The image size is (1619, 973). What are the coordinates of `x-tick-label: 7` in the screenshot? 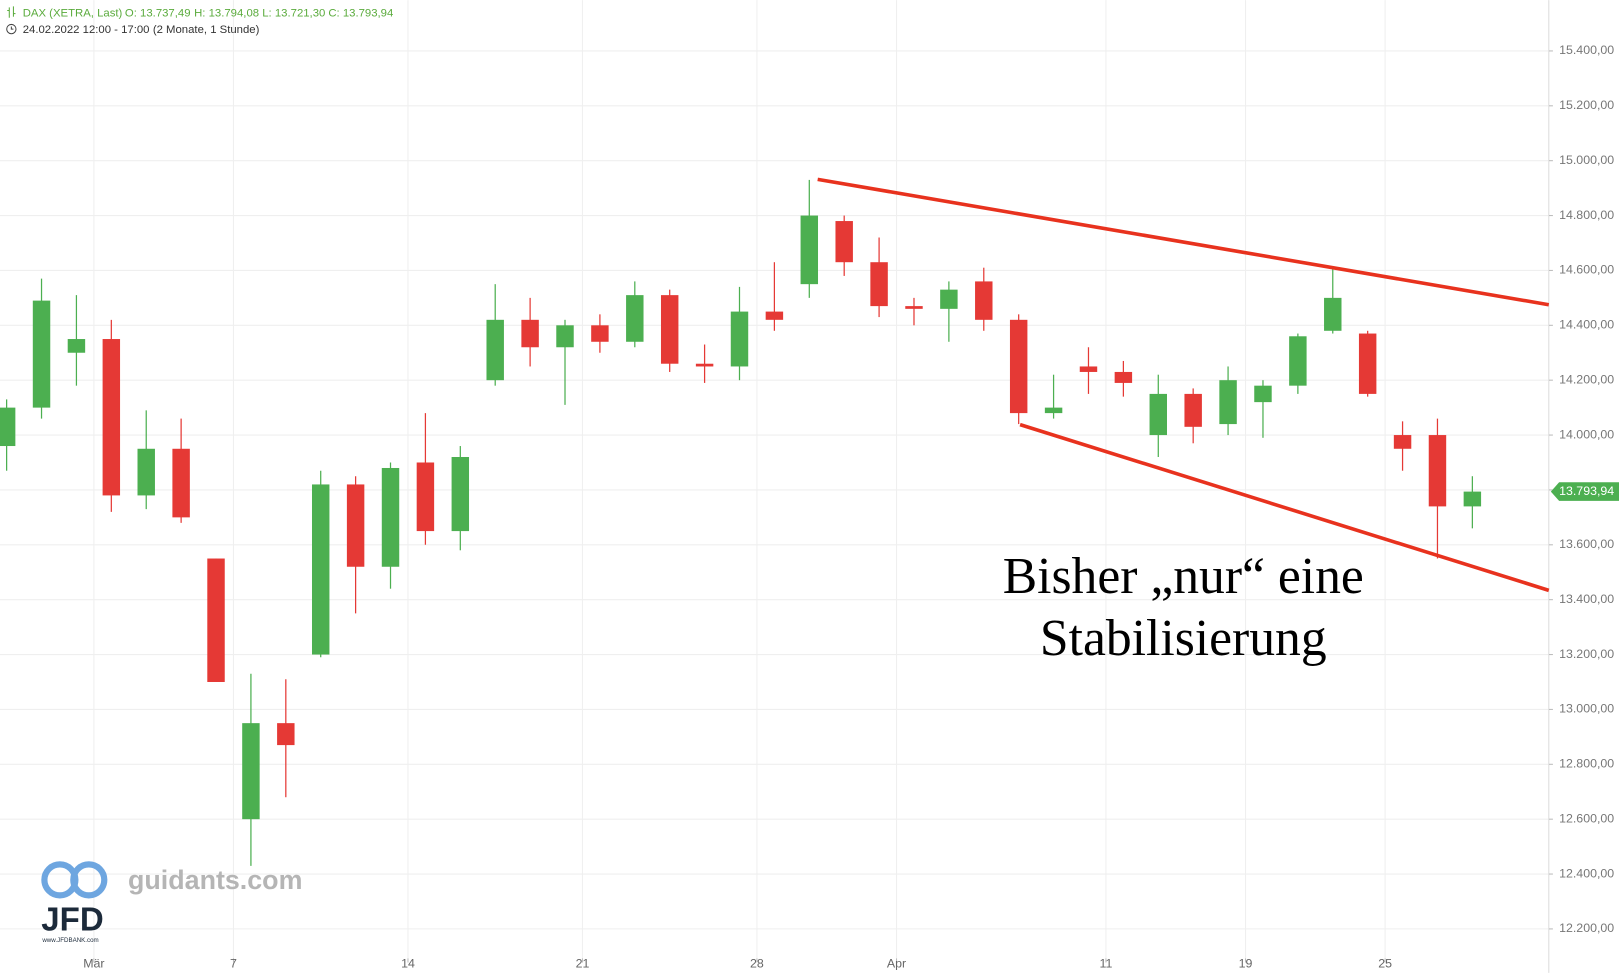 It's located at (233, 964).